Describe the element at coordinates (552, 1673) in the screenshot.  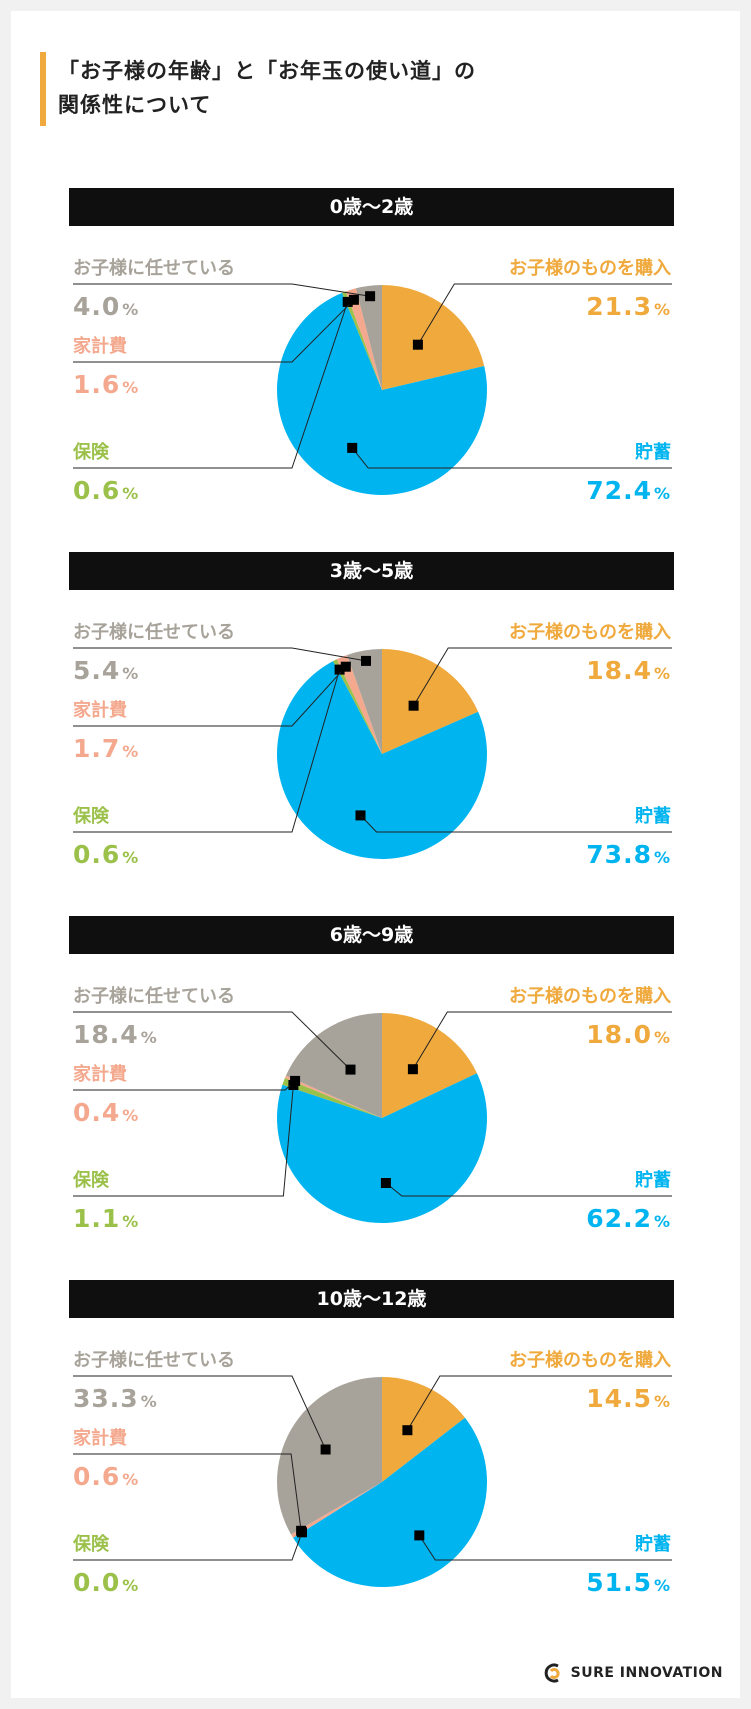
I see `brand-logo-icon` at that location.